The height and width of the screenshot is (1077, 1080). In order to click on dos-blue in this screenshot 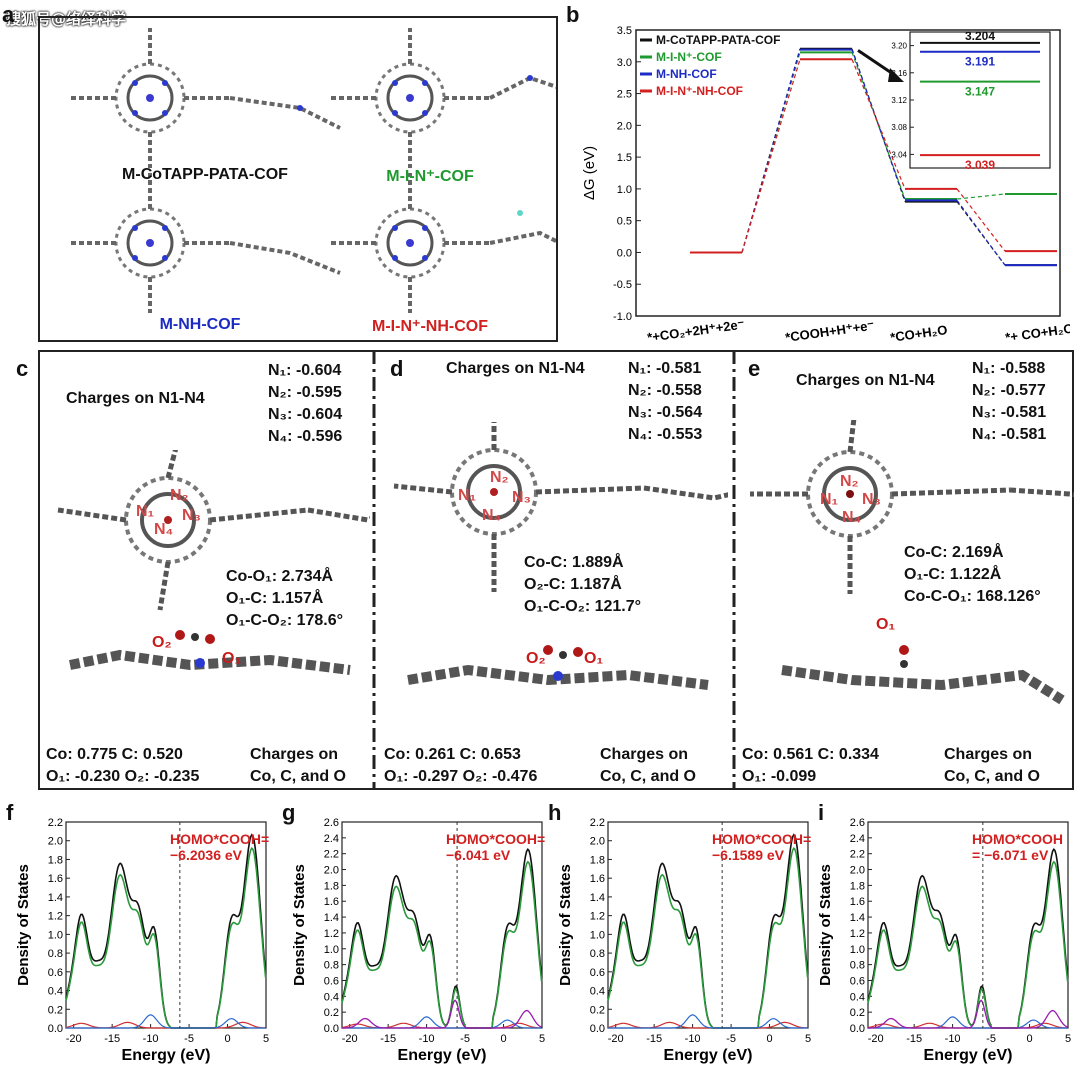, I will do `click(708, 1021)`.